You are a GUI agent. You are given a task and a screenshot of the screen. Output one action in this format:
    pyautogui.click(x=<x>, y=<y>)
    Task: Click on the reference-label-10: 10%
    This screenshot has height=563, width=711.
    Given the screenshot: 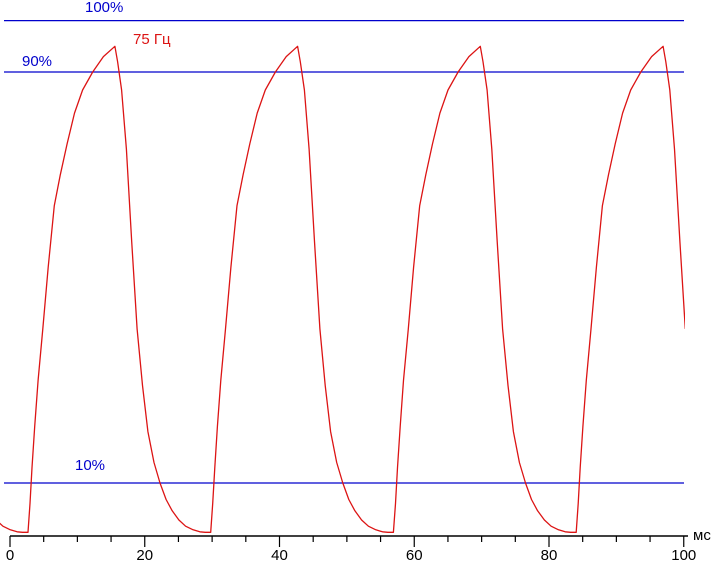 What is the action you would take?
    pyautogui.click(x=90, y=465)
    